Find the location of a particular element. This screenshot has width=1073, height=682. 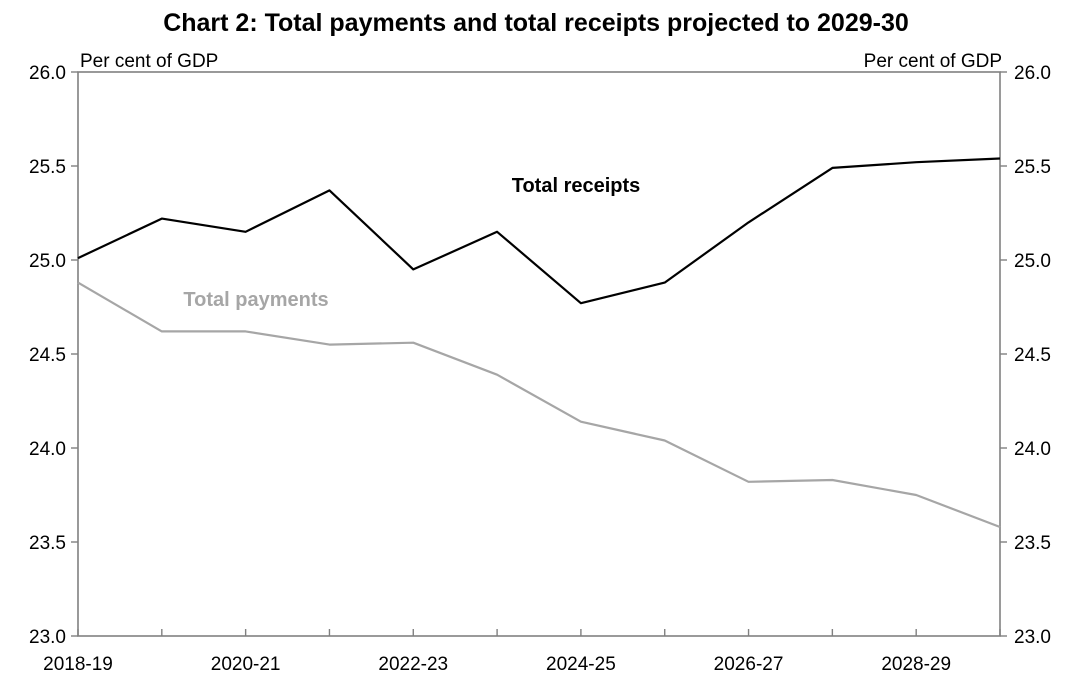

y-tick-label-right: 26.0 is located at coordinates (1032, 73).